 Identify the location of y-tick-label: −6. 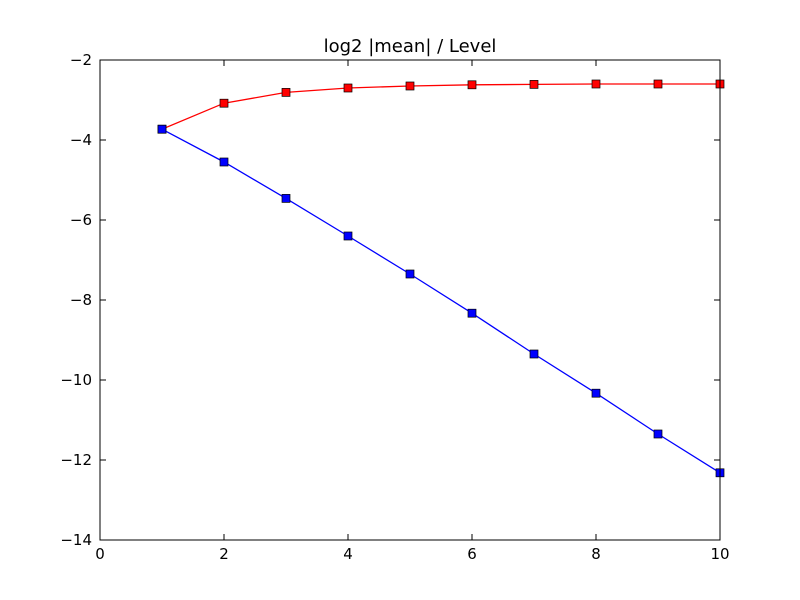
(81, 220).